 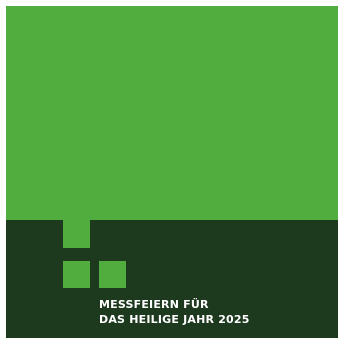 What do you see at coordinates (174, 319) in the screenshot?
I see `cover-title-line-2: DAS HEILIGE JAHR 2025` at bounding box center [174, 319].